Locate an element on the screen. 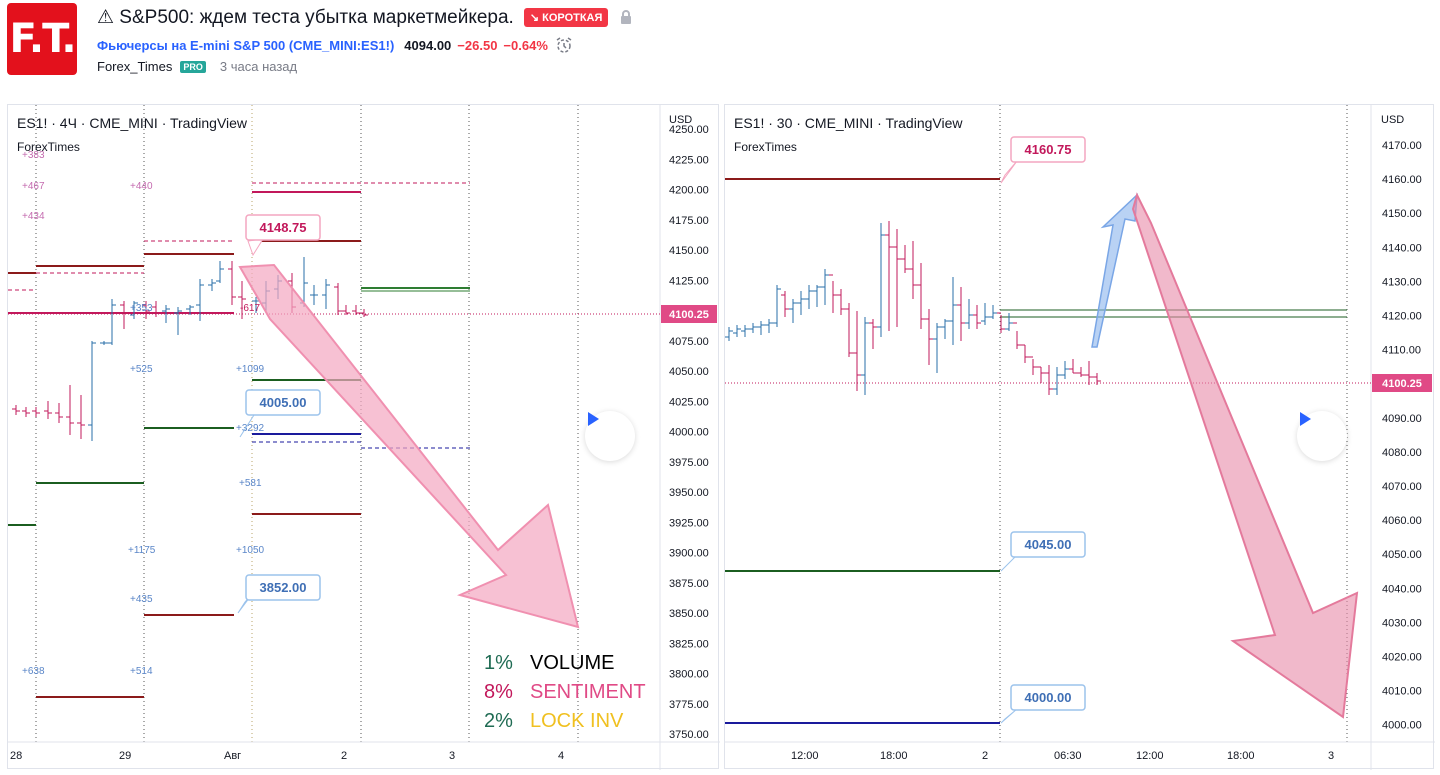 The image size is (1440, 775). price-tick: 4030.00 is located at coordinates (1402, 623).